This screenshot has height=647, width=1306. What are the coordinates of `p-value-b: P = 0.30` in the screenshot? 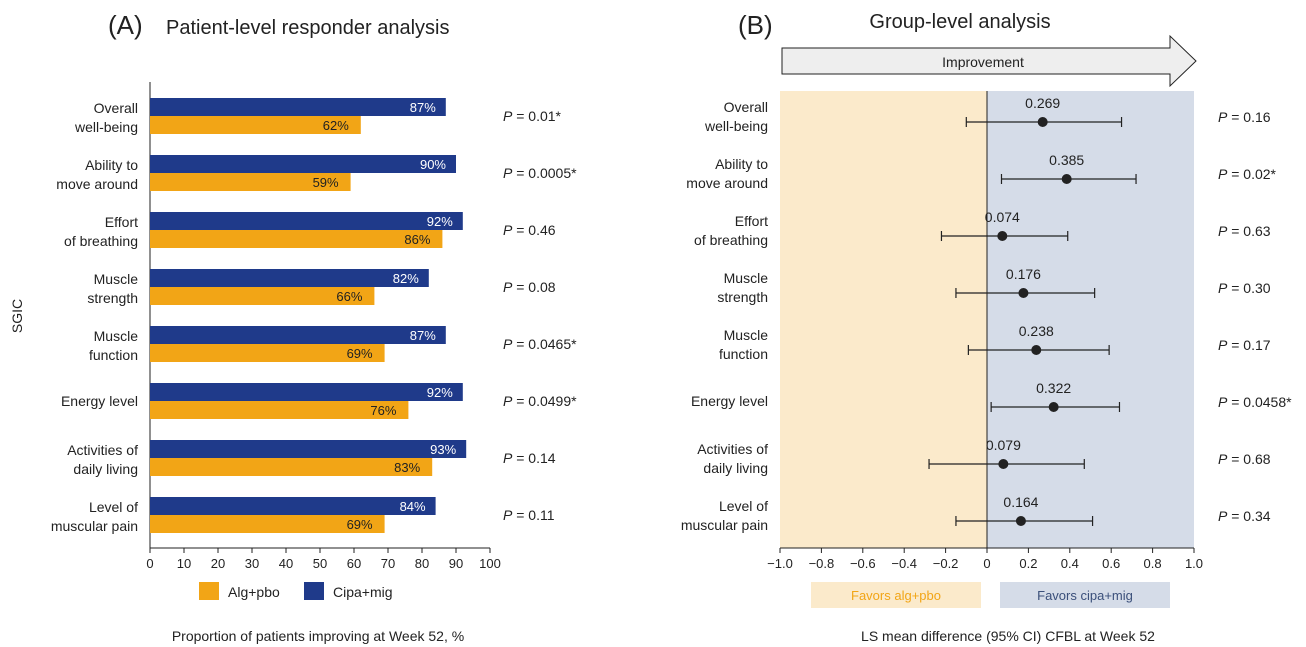 It's located at (1244, 288).